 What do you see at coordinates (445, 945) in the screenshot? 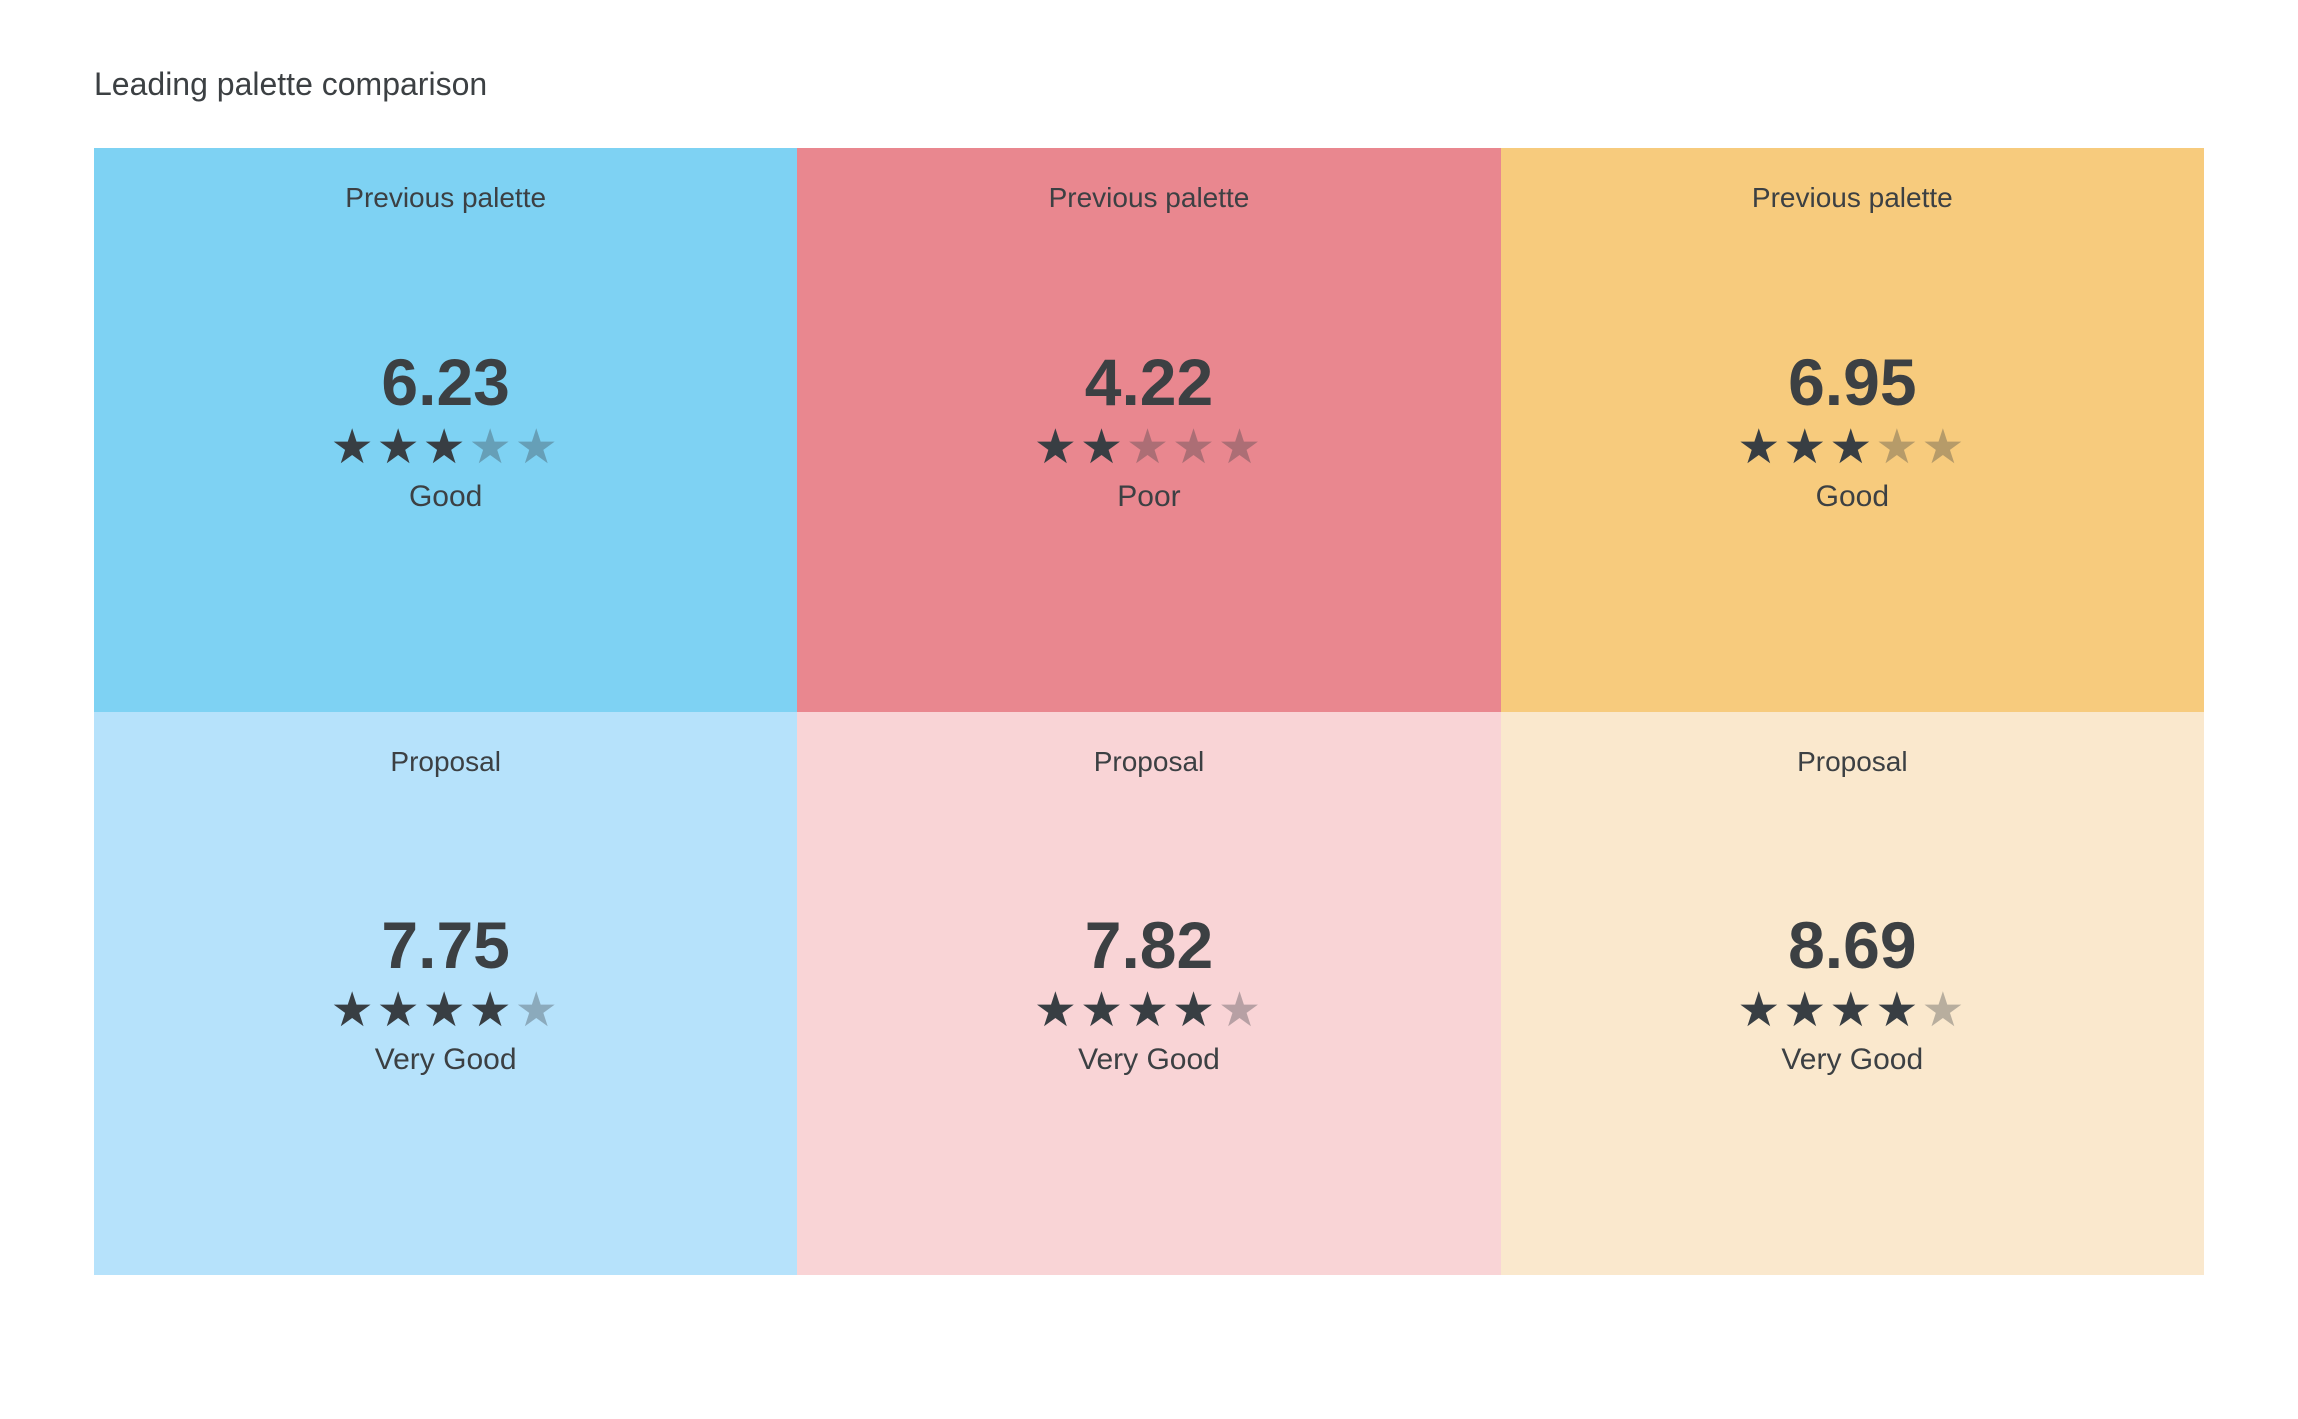
I see `score-value: 7.75` at bounding box center [445, 945].